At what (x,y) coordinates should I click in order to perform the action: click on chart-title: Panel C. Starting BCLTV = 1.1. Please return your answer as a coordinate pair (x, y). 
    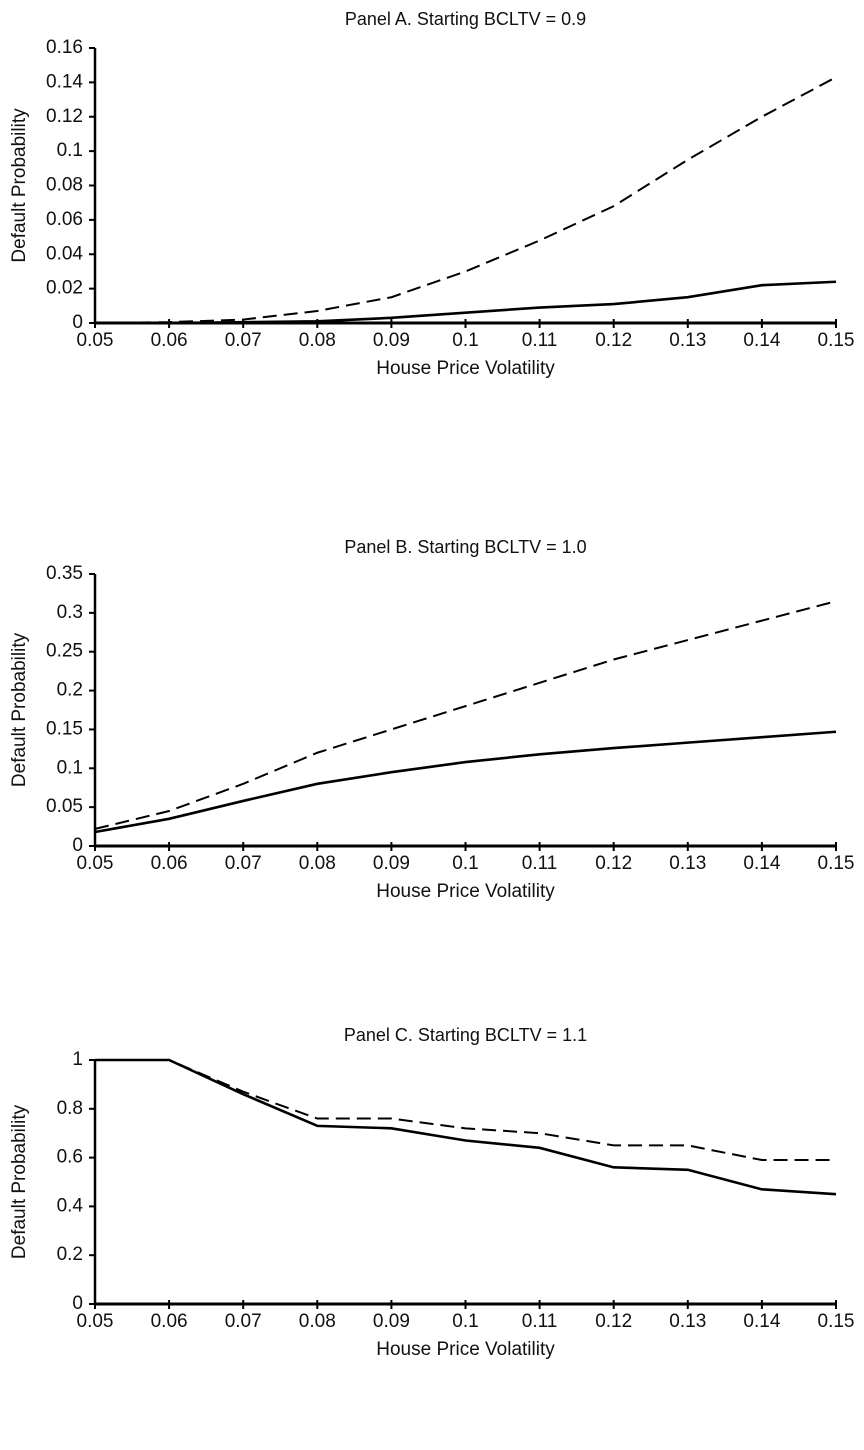
    Looking at the image, I should click on (465, 1035).